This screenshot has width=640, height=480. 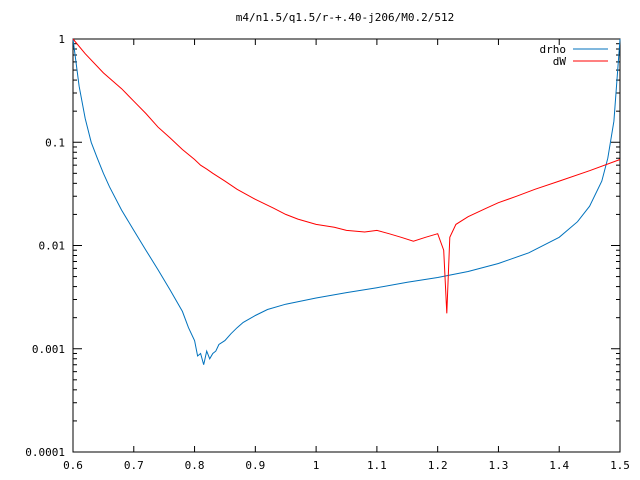 I want to click on x-tick-label: 0.8, so click(x=195, y=465).